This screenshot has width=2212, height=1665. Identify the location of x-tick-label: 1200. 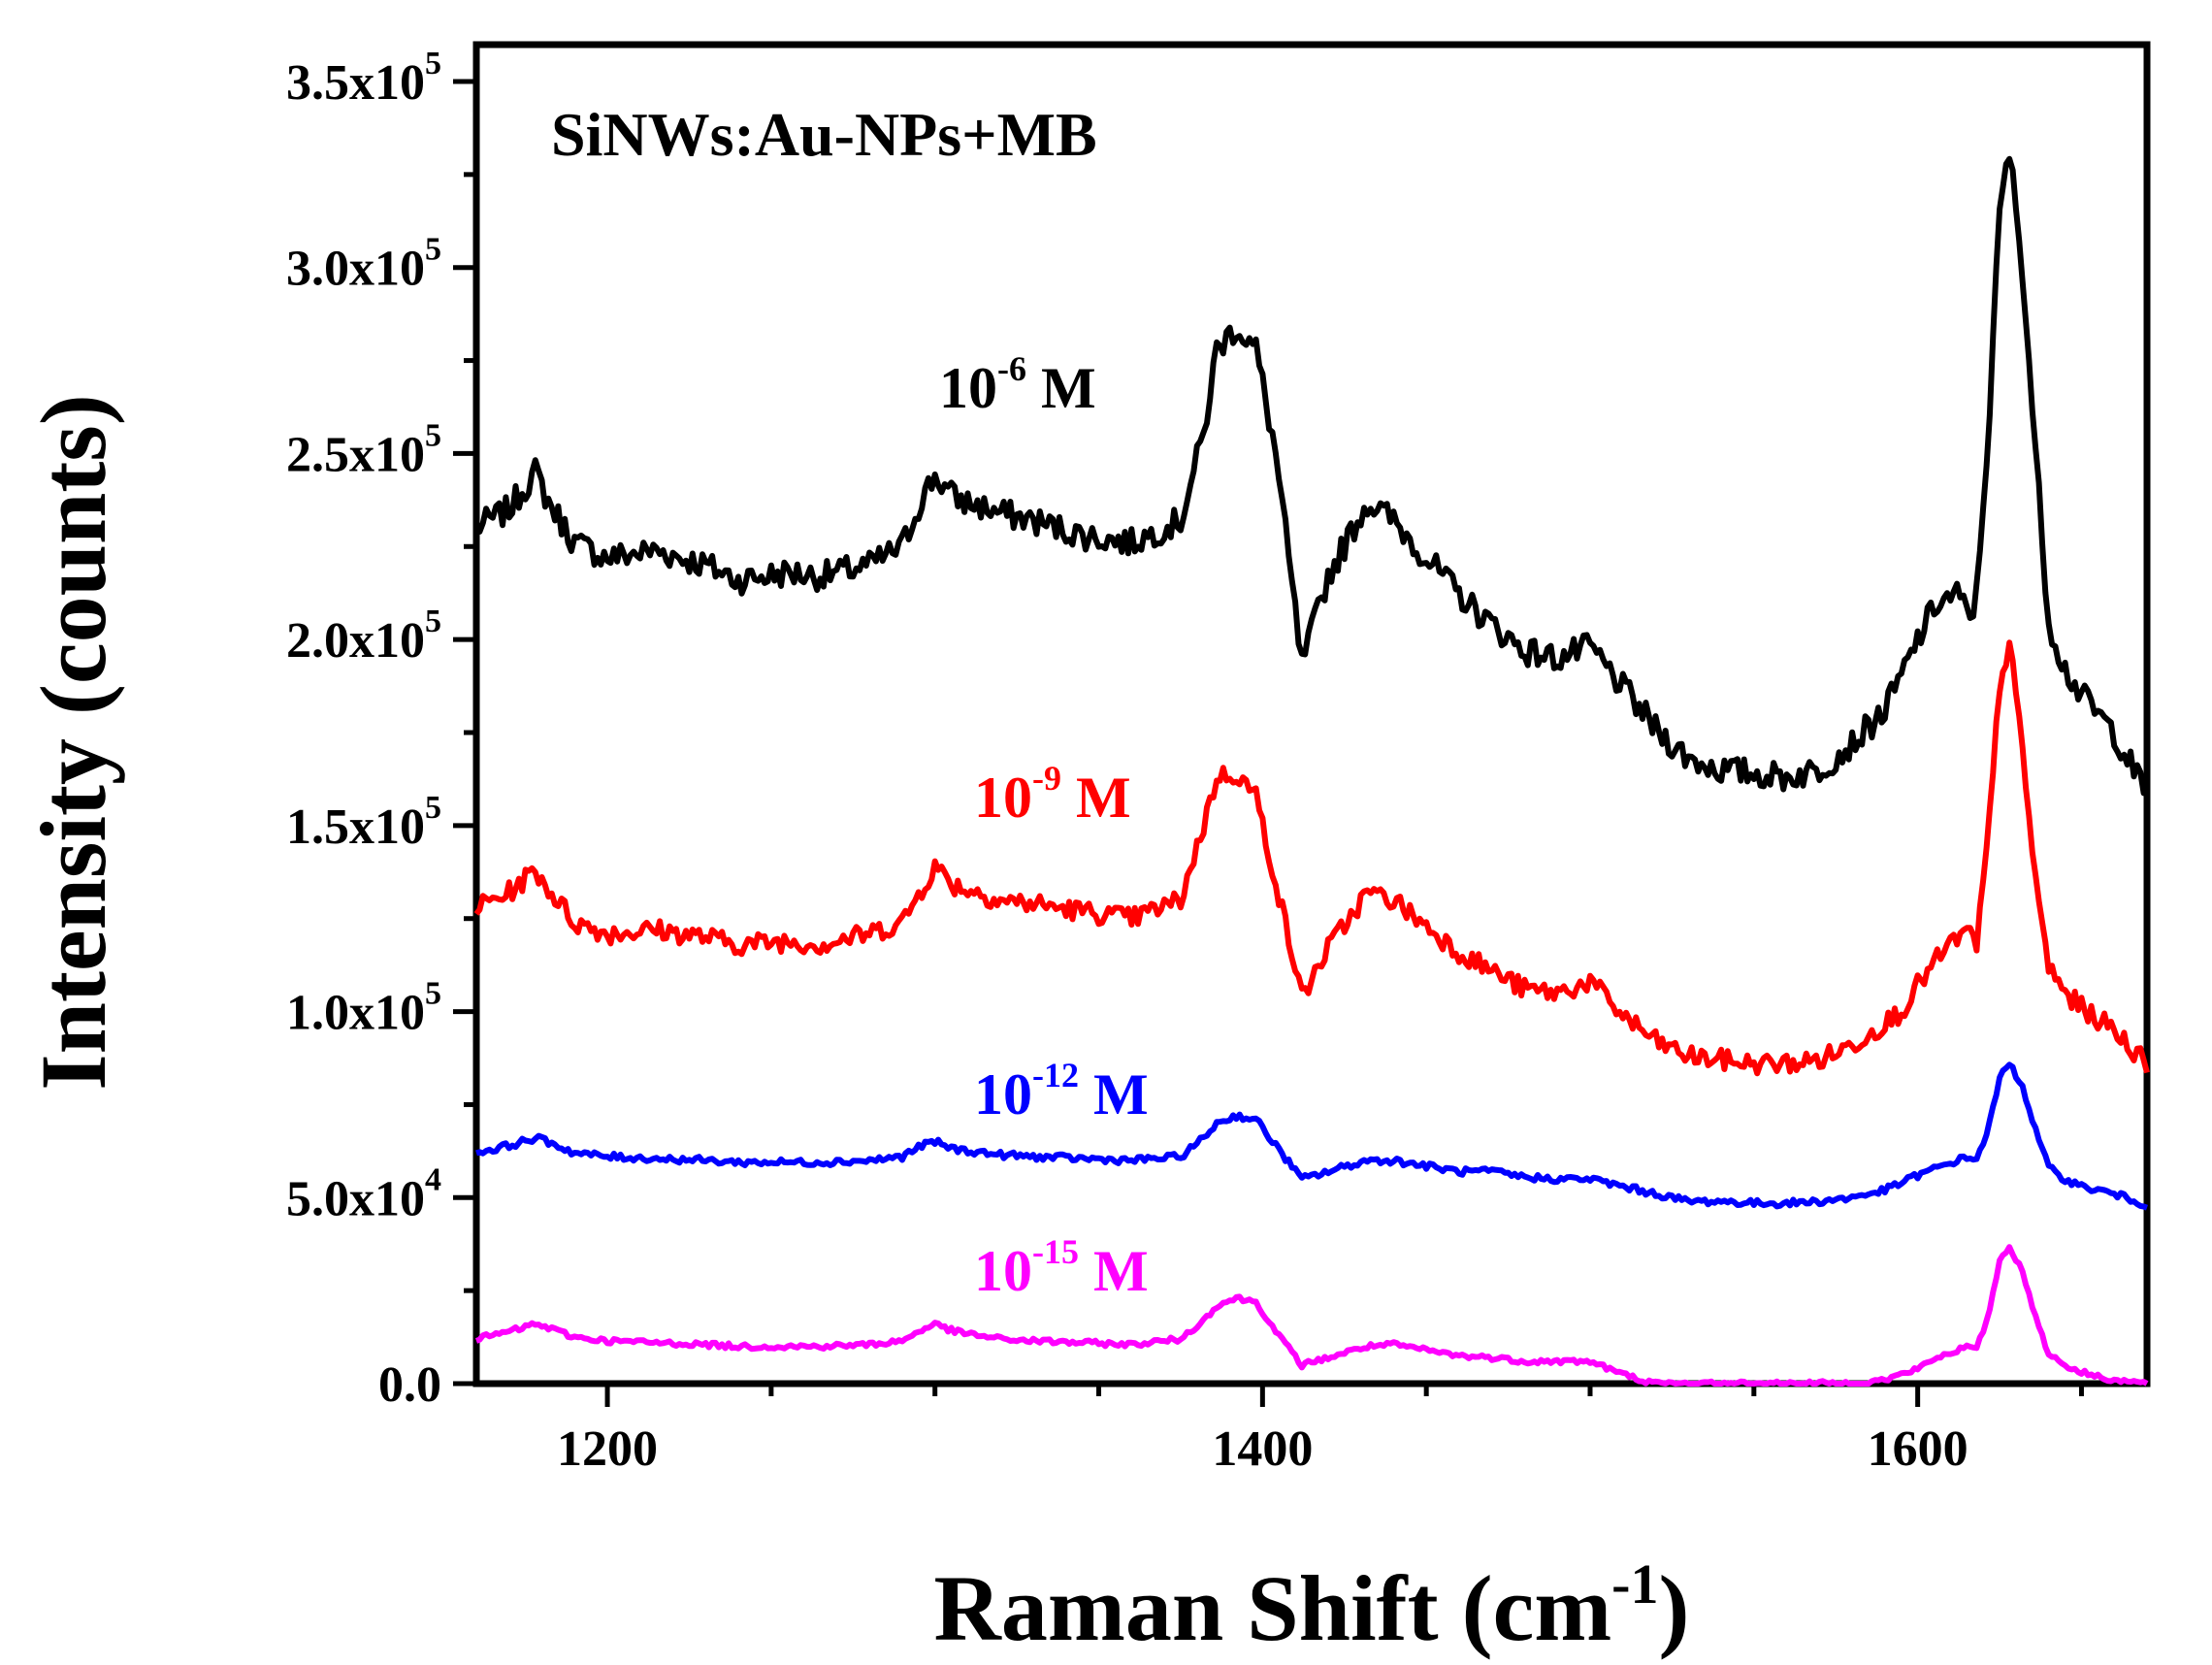
(607, 1449).